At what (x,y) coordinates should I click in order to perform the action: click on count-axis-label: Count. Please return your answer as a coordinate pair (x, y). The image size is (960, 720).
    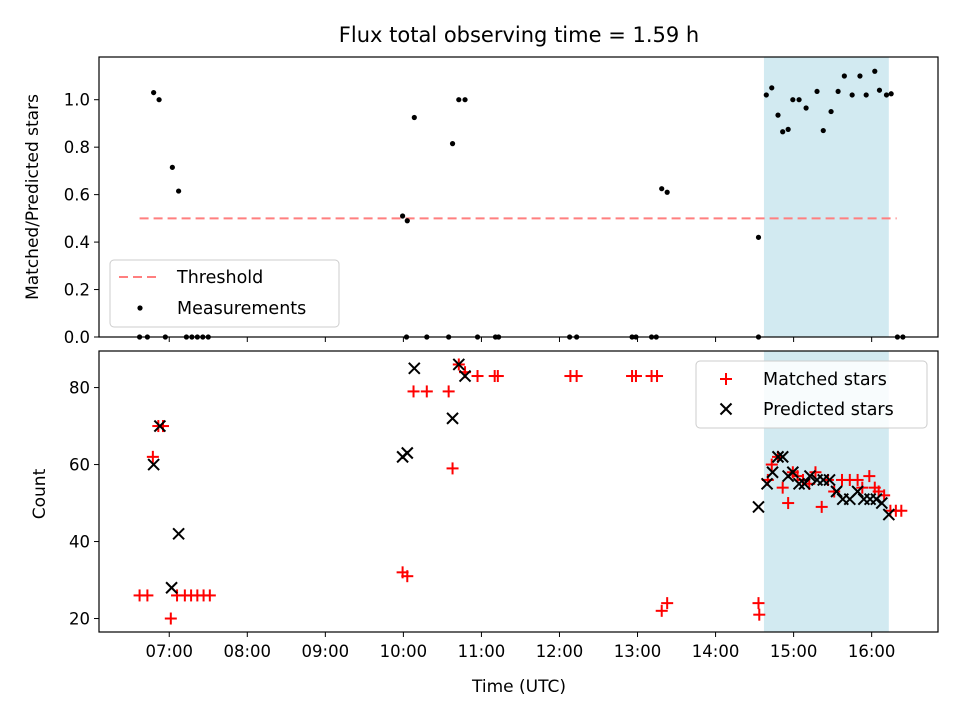
    Looking at the image, I should click on (40, 493).